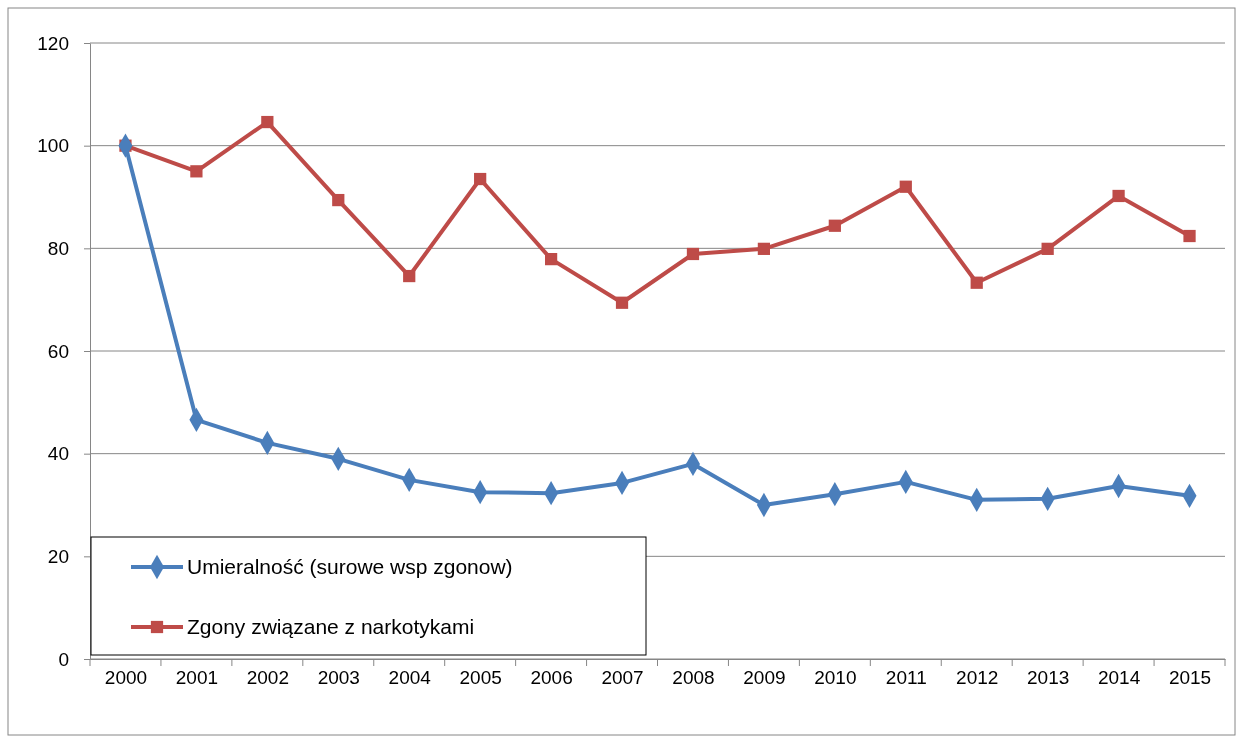 The height and width of the screenshot is (740, 1243). I want to click on y-tick-label: 20, so click(58, 556).